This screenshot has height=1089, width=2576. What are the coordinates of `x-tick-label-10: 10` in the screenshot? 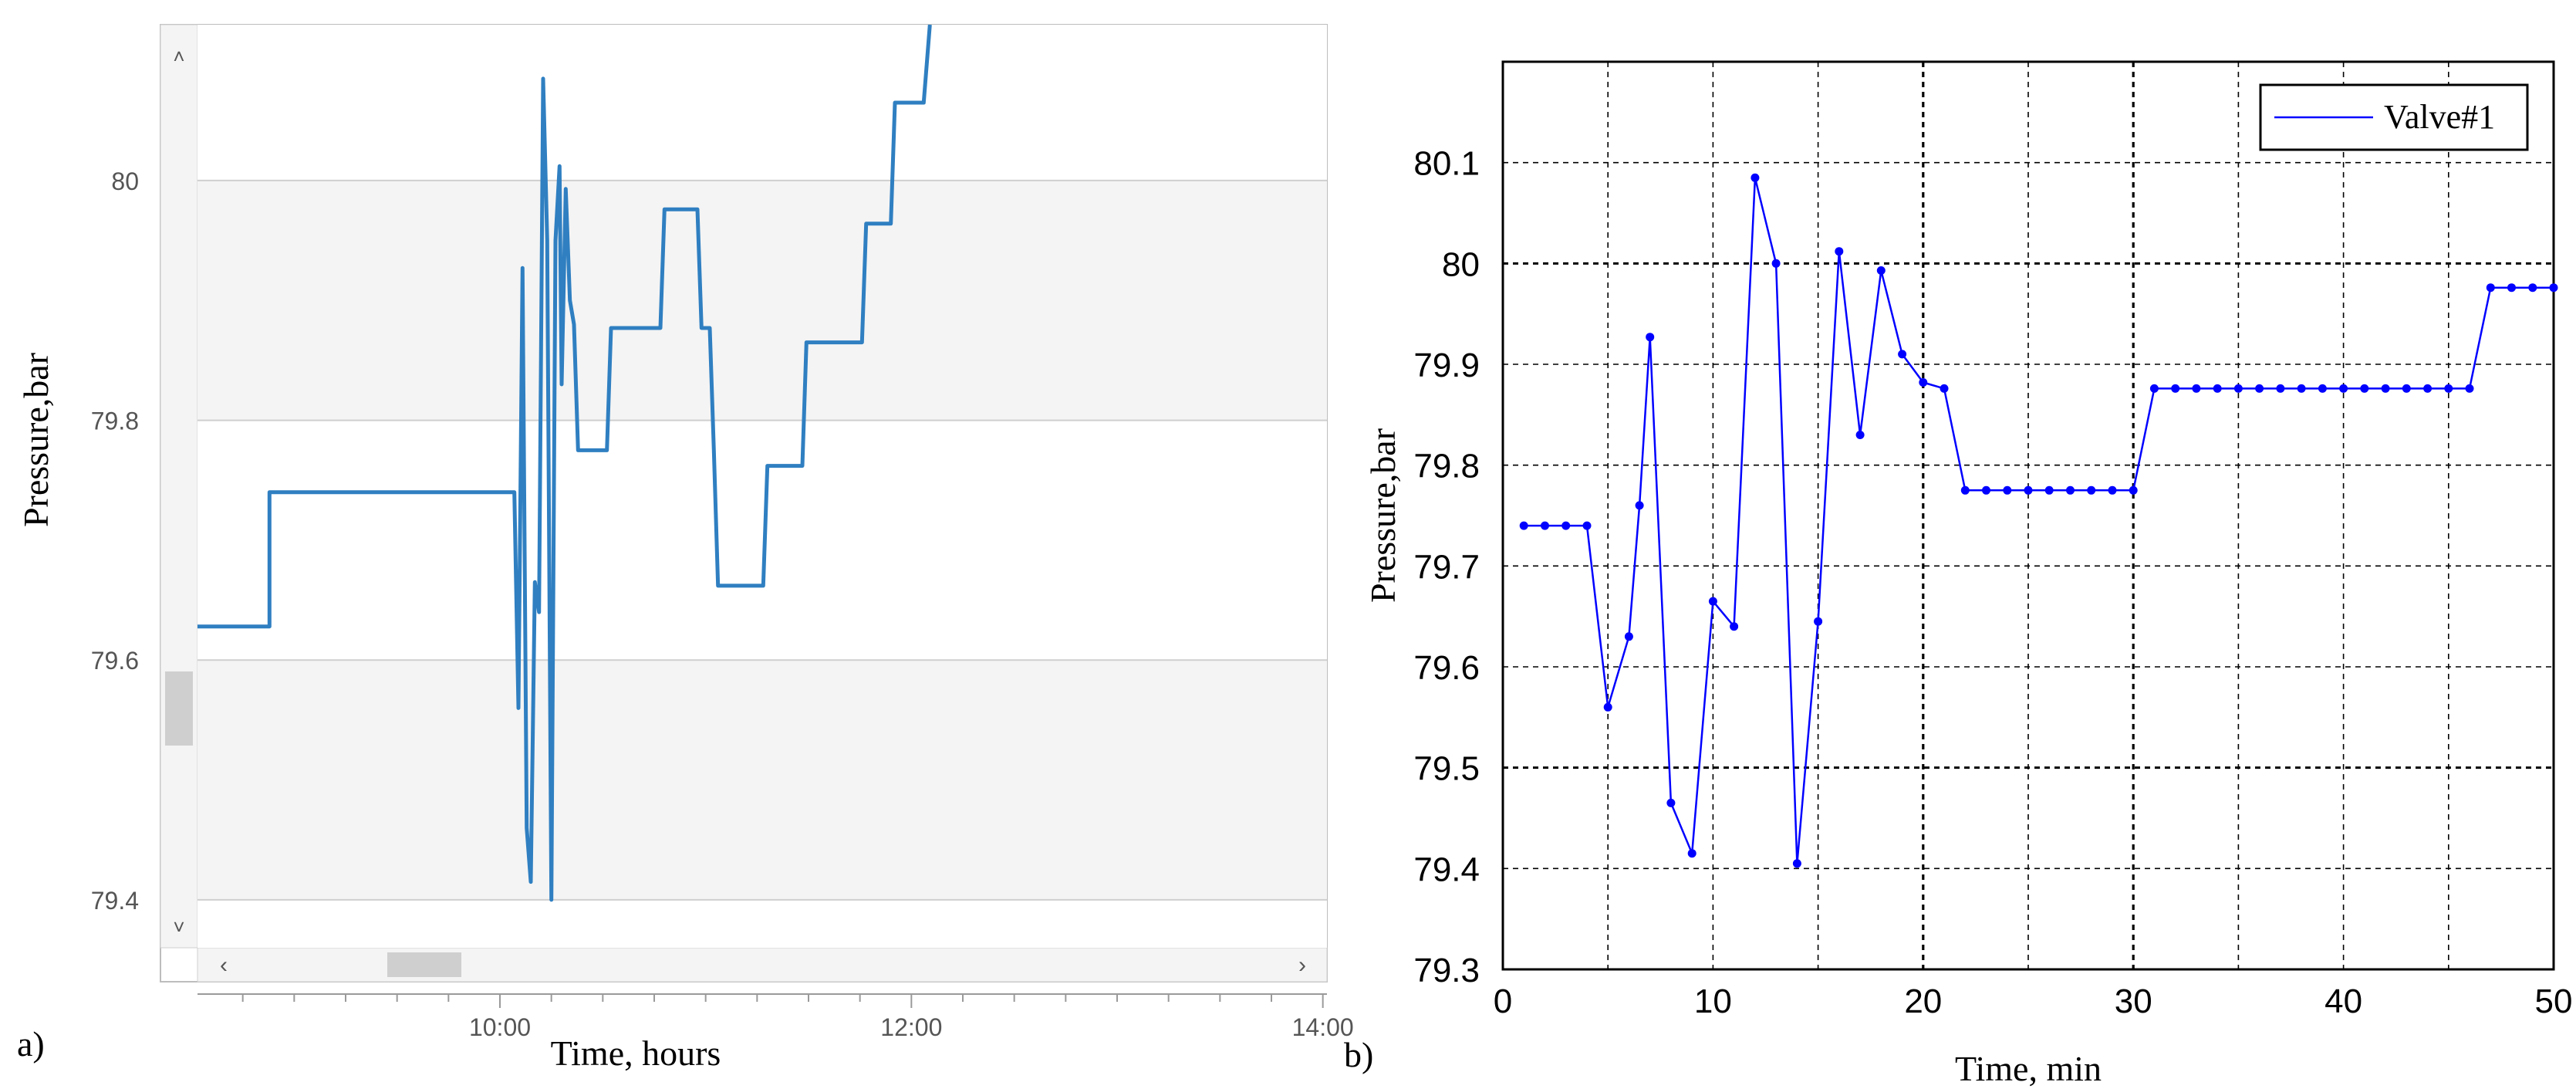 It's located at (1713, 1001).